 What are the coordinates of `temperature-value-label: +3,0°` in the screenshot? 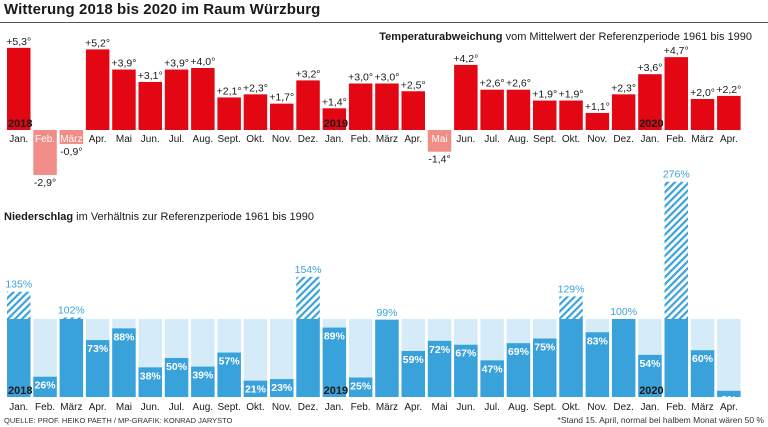 It's located at (386, 78).